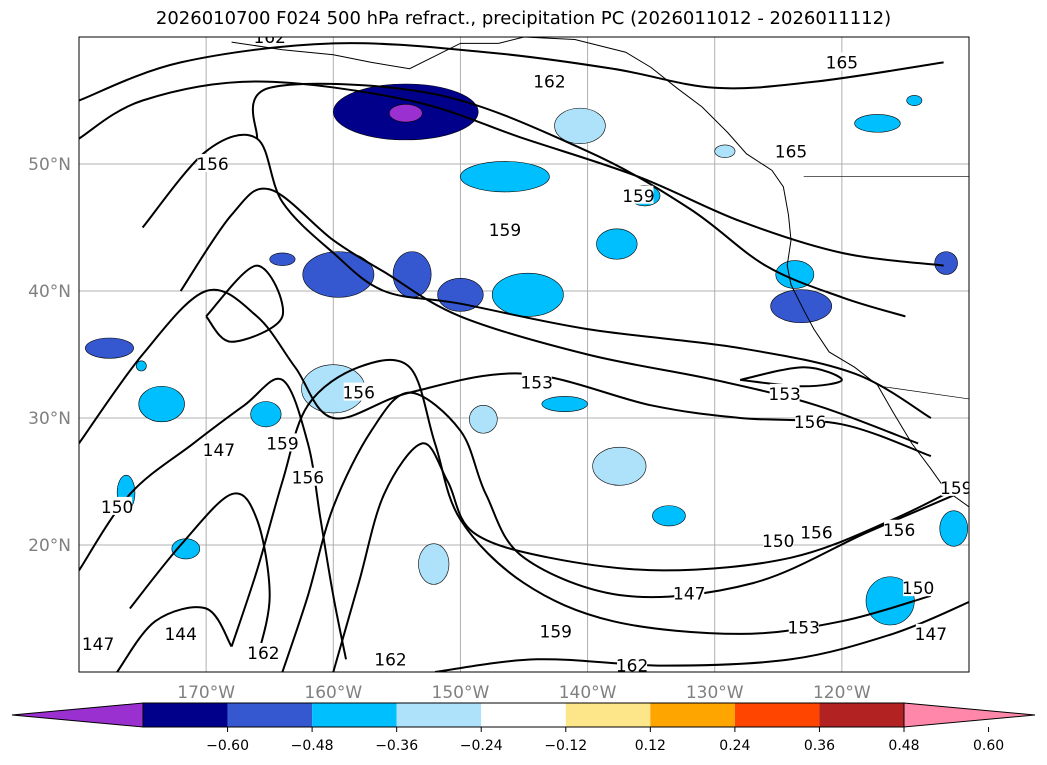 This screenshot has width=1047, height=765. I want to click on contour-label: 165, so click(791, 152).